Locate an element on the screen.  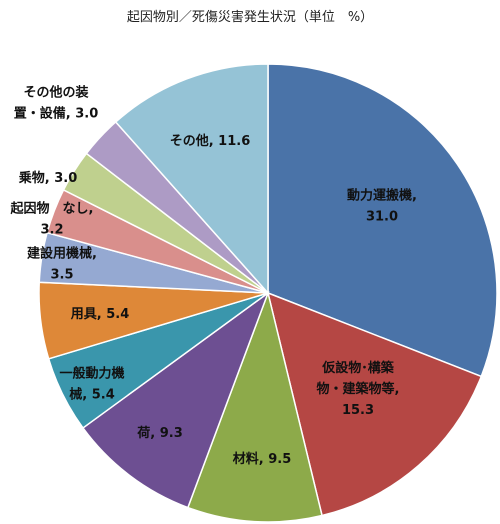
slice-label: 用具, 5.4 is located at coordinates (100, 314).